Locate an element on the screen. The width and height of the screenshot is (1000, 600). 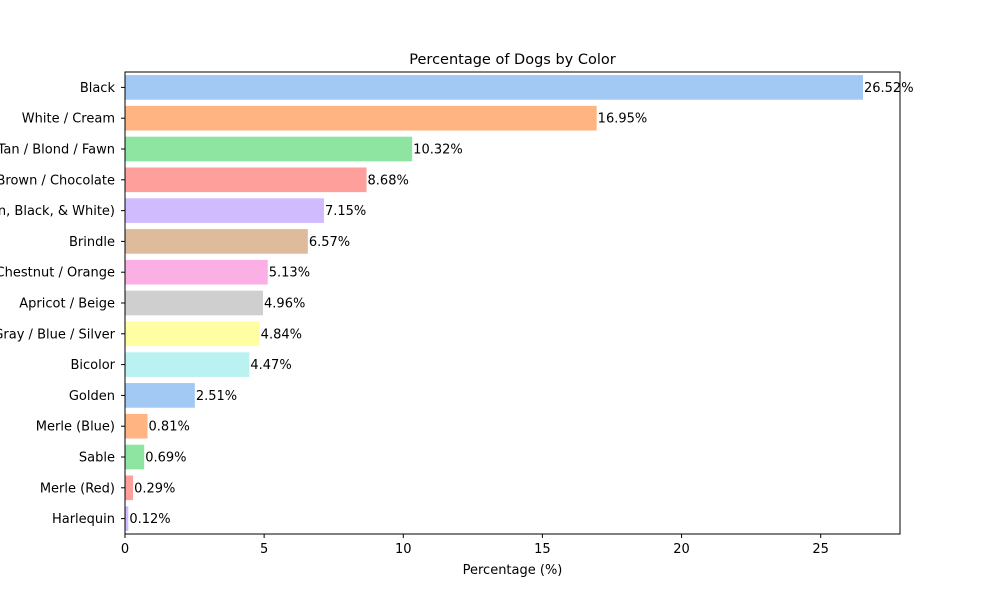
x-tick-label: 20 is located at coordinates (681, 549).